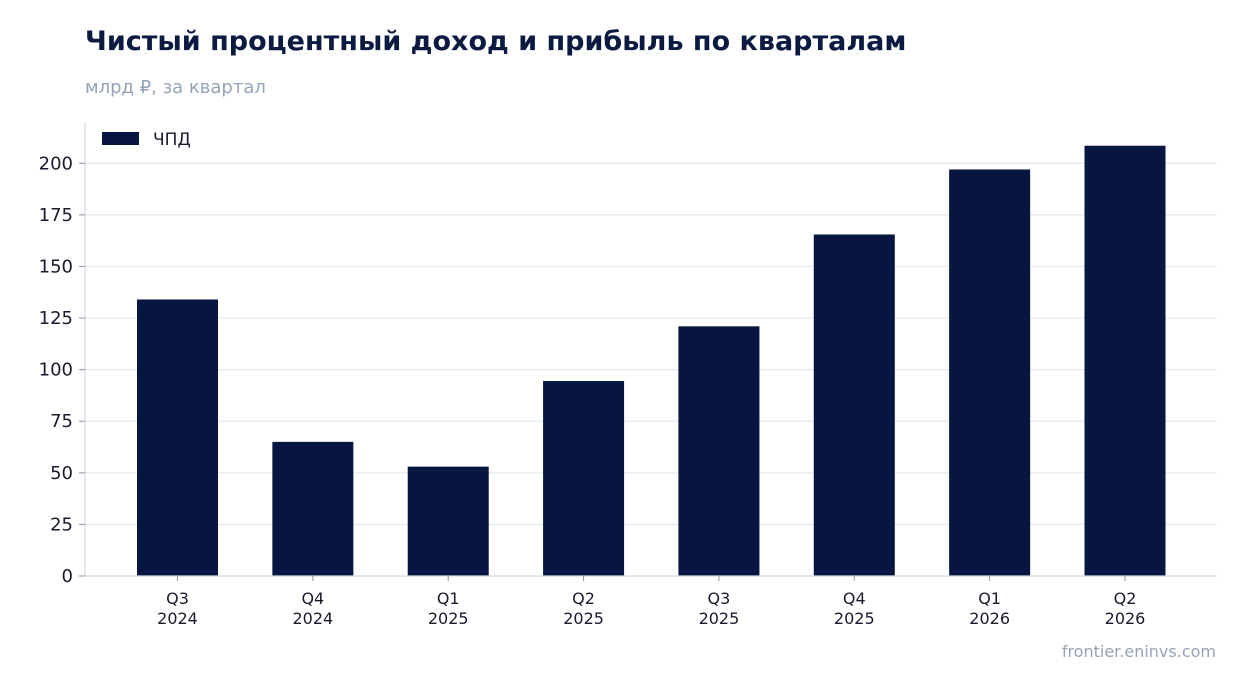 Image resolution: width=1247 pixels, height=693 pixels. What do you see at coordinates (175, 87) in the screenshot?
I see `chart-subtitle: млрд ₽, за квартал` at bounding box center [175, 87].